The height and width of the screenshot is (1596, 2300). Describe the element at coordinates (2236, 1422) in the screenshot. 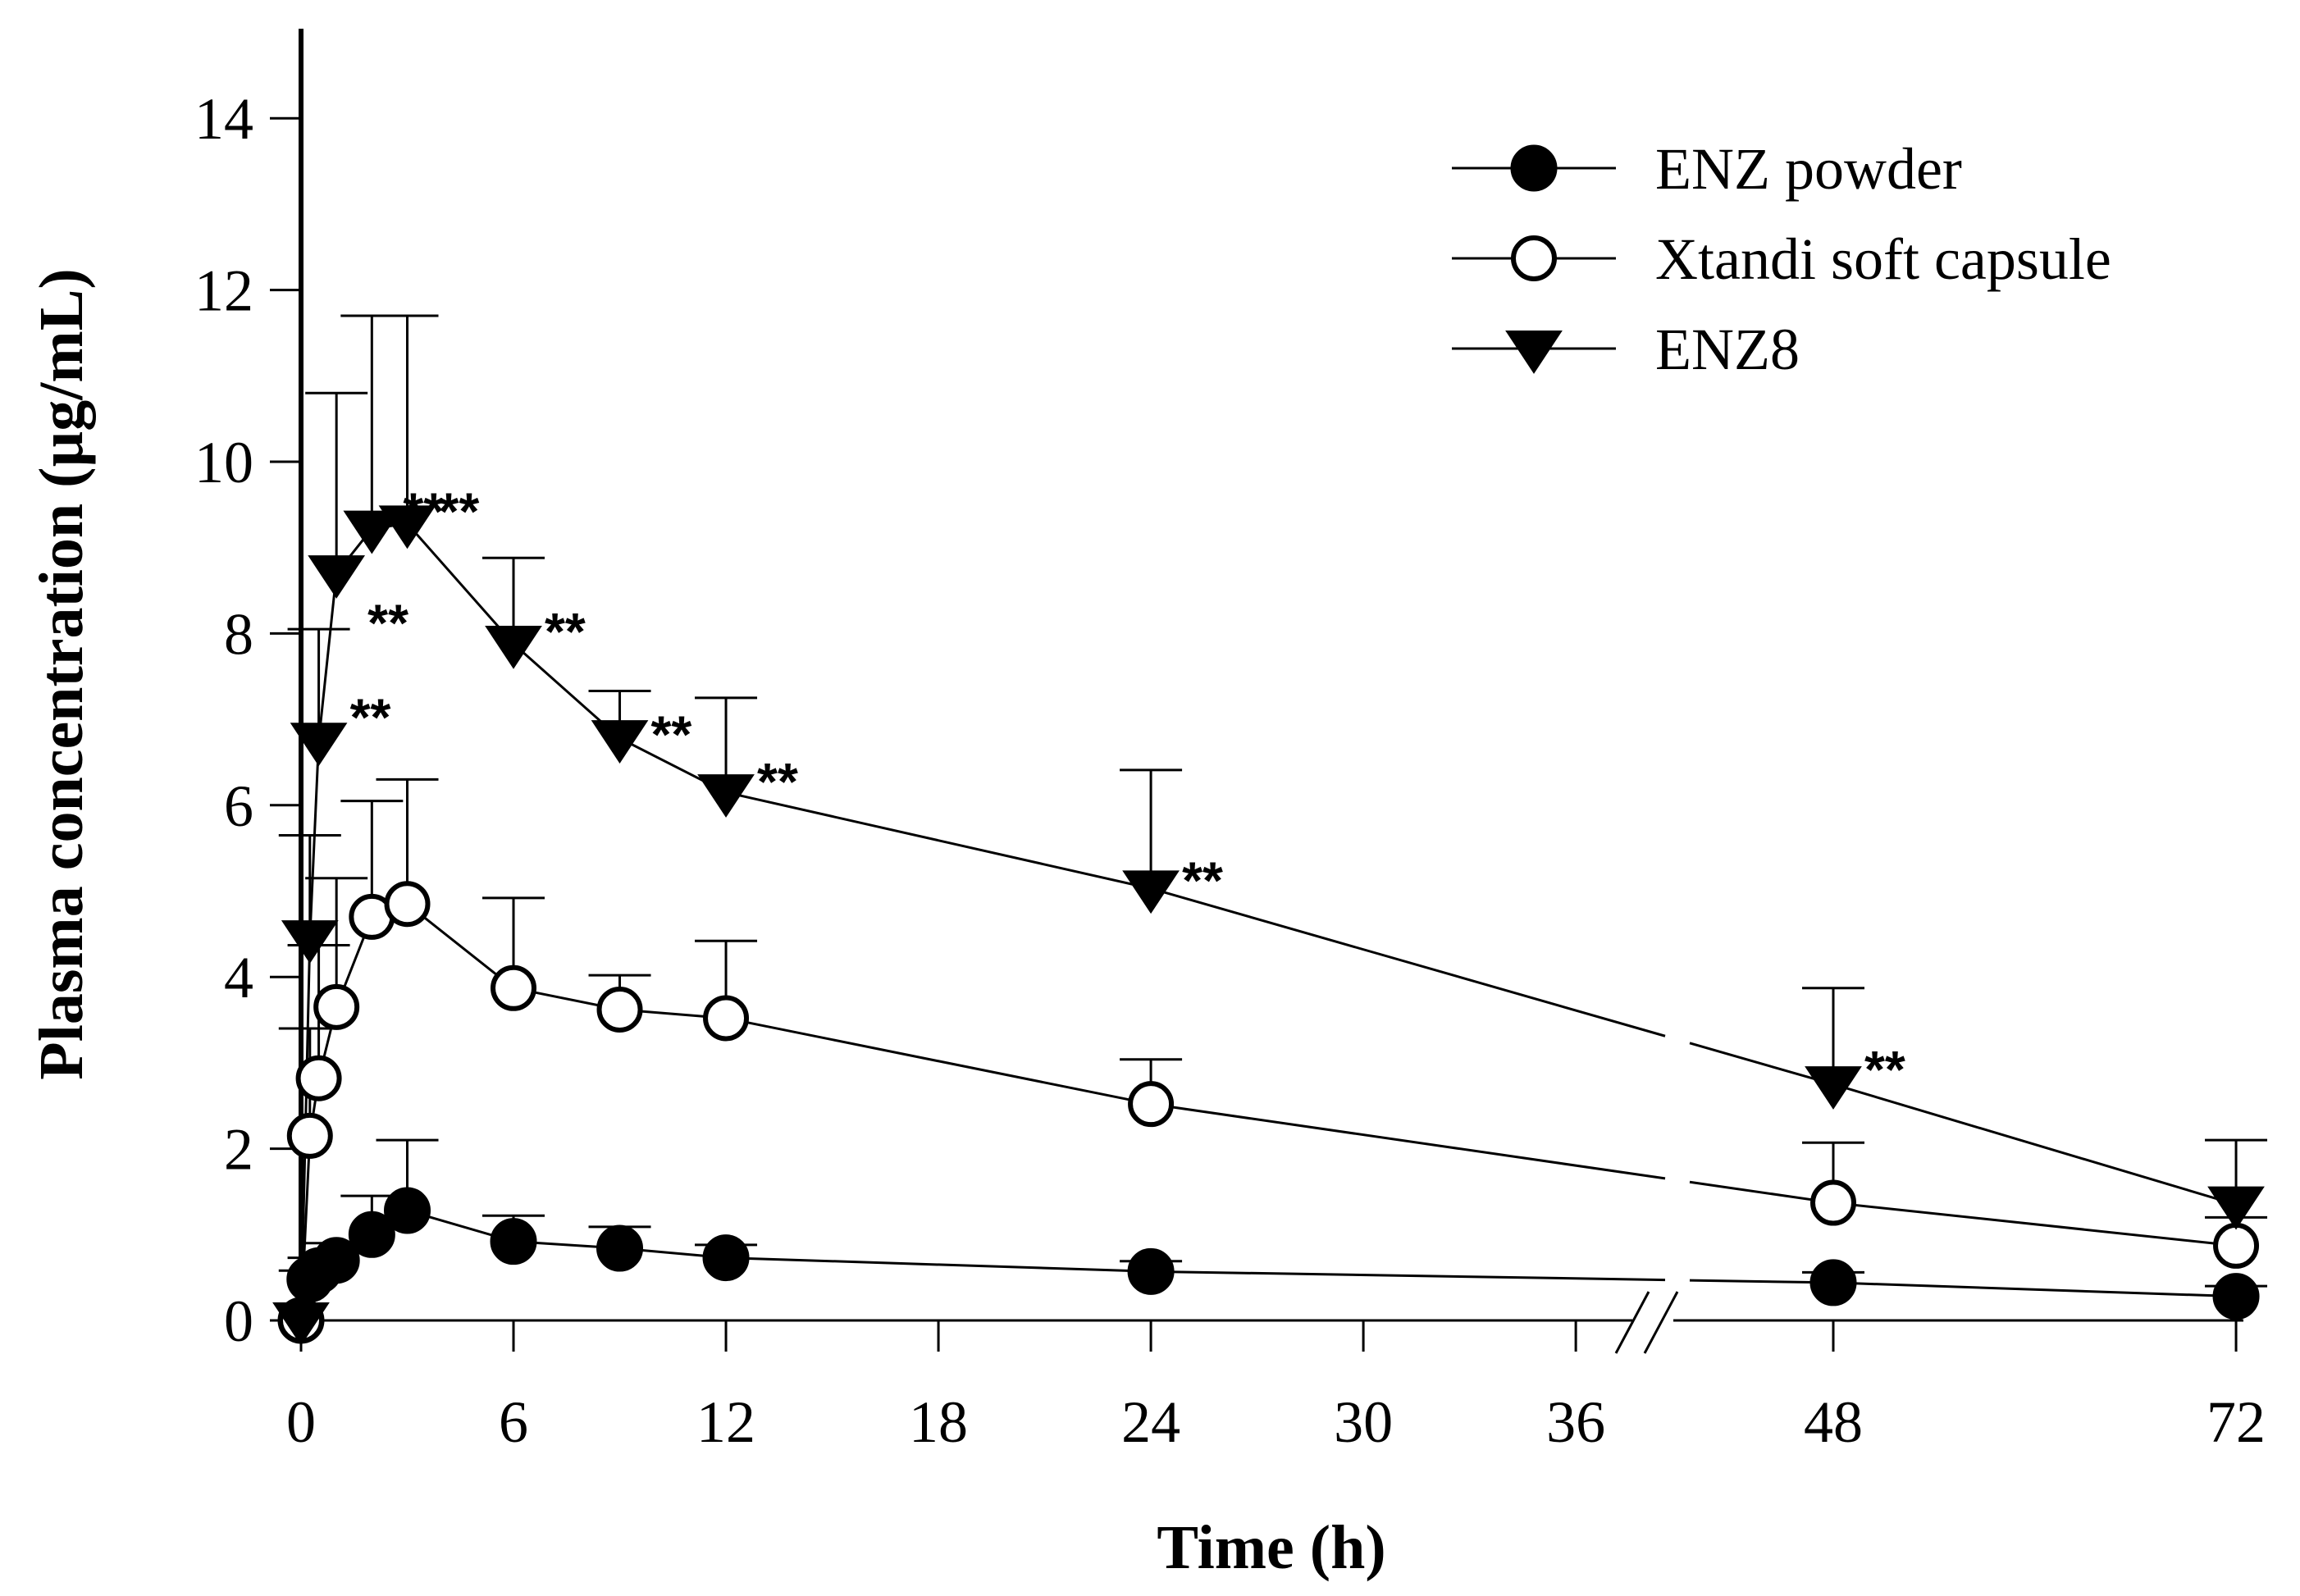

I see `x-tick-label-72: 72` at that location.